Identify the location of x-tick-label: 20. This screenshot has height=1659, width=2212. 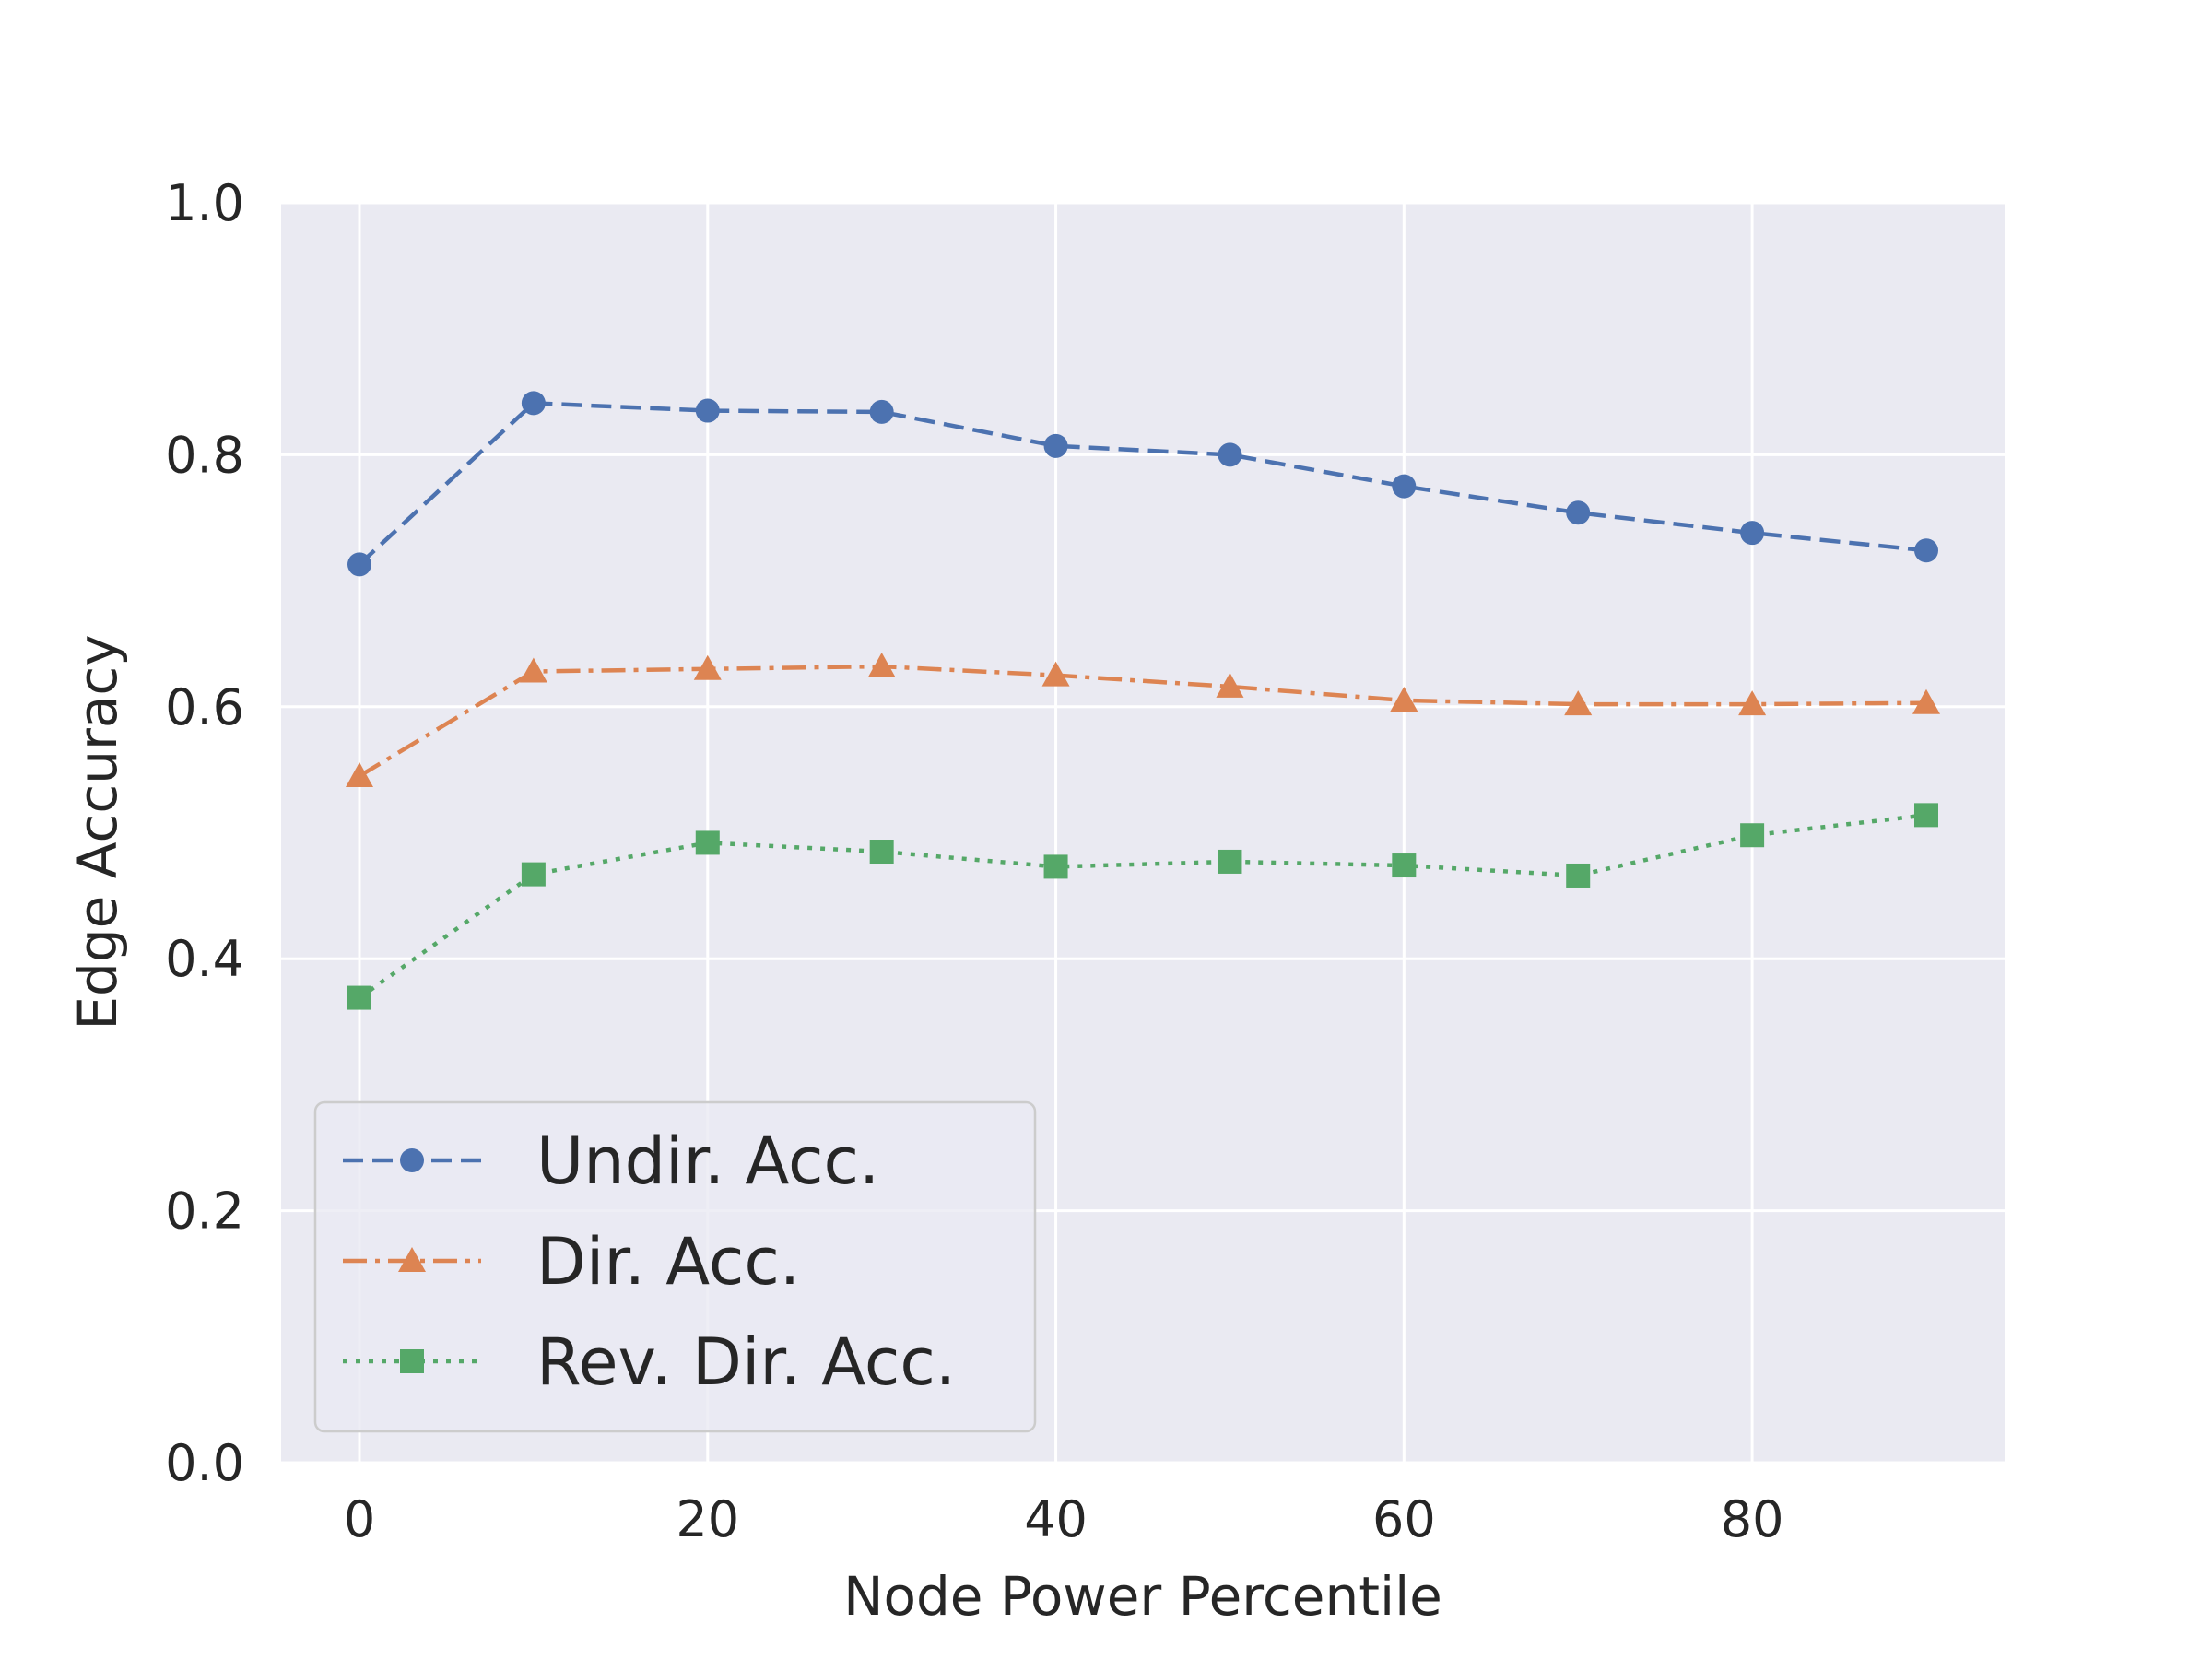
(707, 1519).